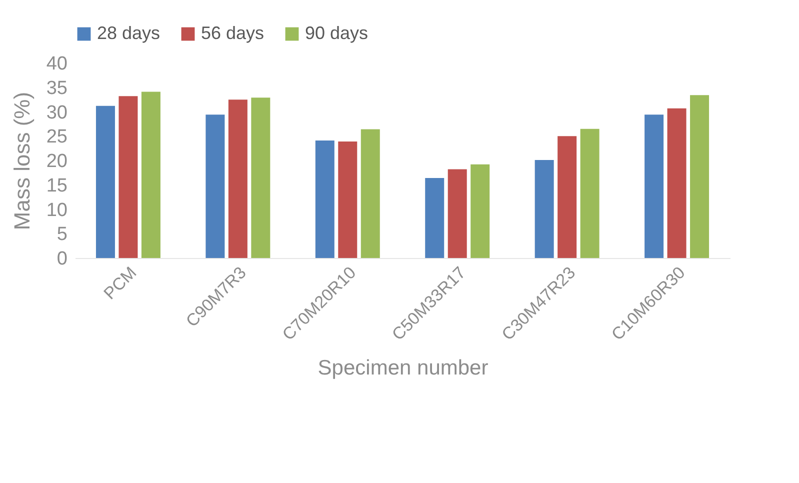 This screenshot has height=483, width=799. Describe the element at coordinates (57, 137) in the screenshot. I see `y-tick-label: 25` at that location.